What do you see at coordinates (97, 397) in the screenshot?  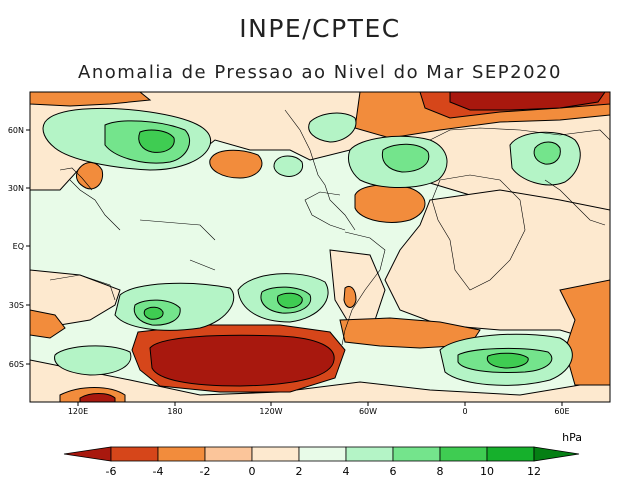 I see `low-south-left-core` at bounding box center [97, 397].